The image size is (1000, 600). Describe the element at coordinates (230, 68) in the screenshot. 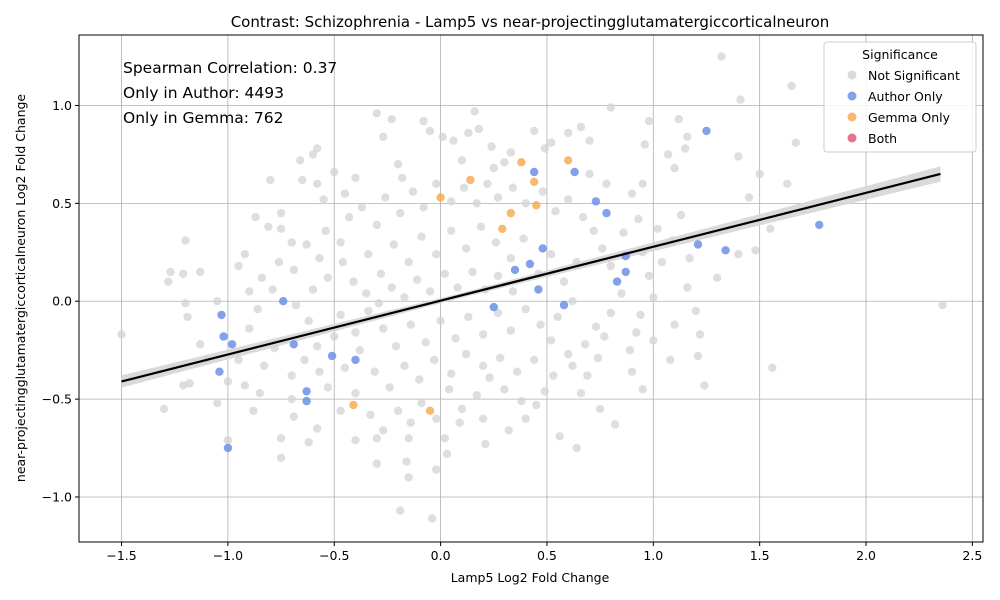

I see `annotation-spearman: Spearman Correlation: 0.37` at that location.